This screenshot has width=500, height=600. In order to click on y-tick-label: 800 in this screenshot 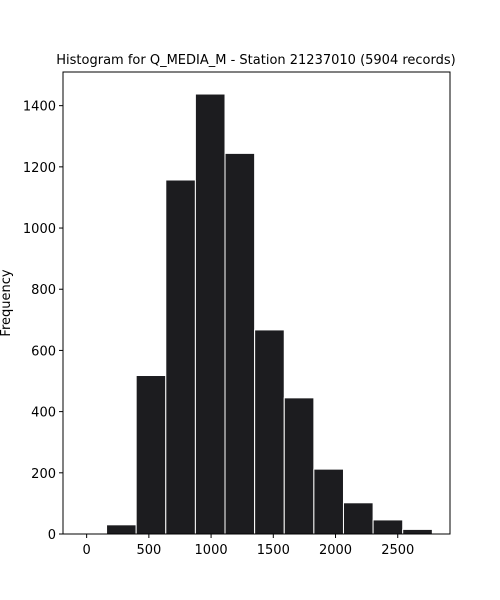, I will do `click(43, 290)`.